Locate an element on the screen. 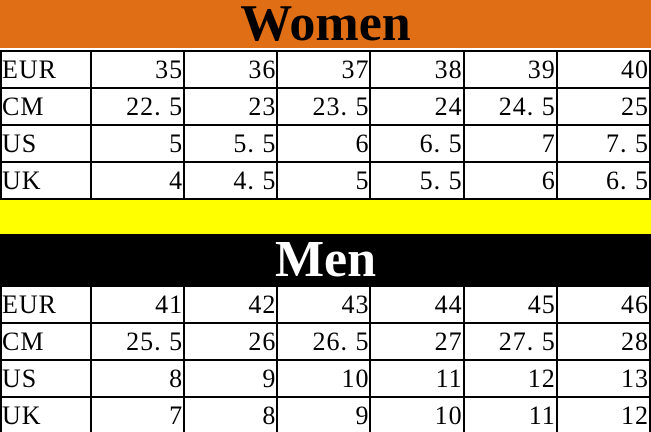 Image resolution: width=651 pixels, height=432 pixels. table-row-cm: CM 25. 5 26 26. 5 27 27. 5 28 is located at coordinates (325, 341).